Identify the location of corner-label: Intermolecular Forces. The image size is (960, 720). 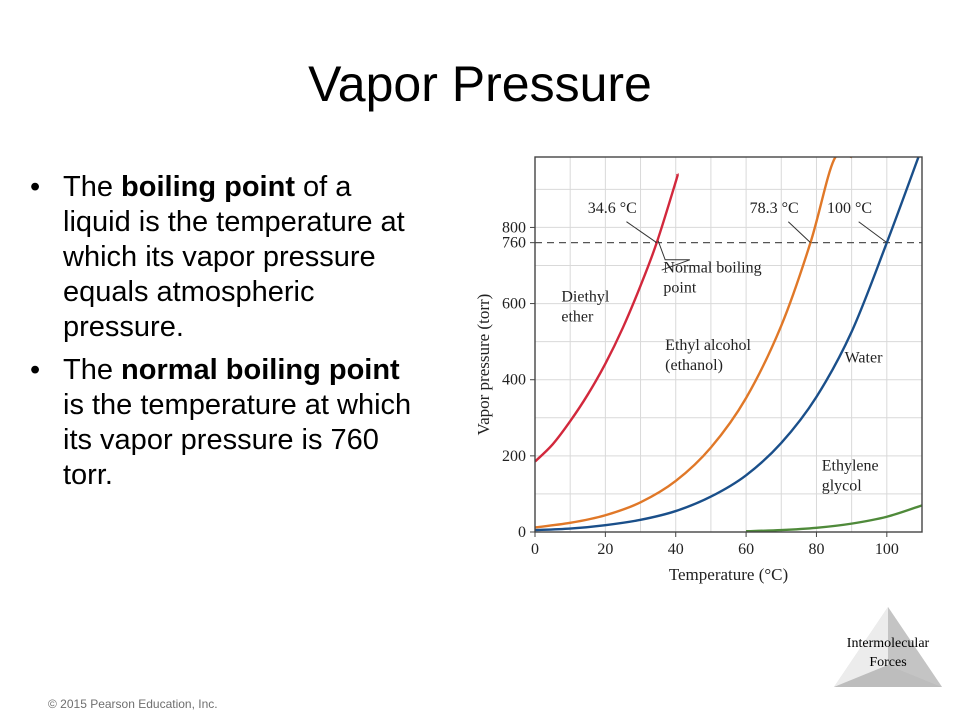
(888, 653).